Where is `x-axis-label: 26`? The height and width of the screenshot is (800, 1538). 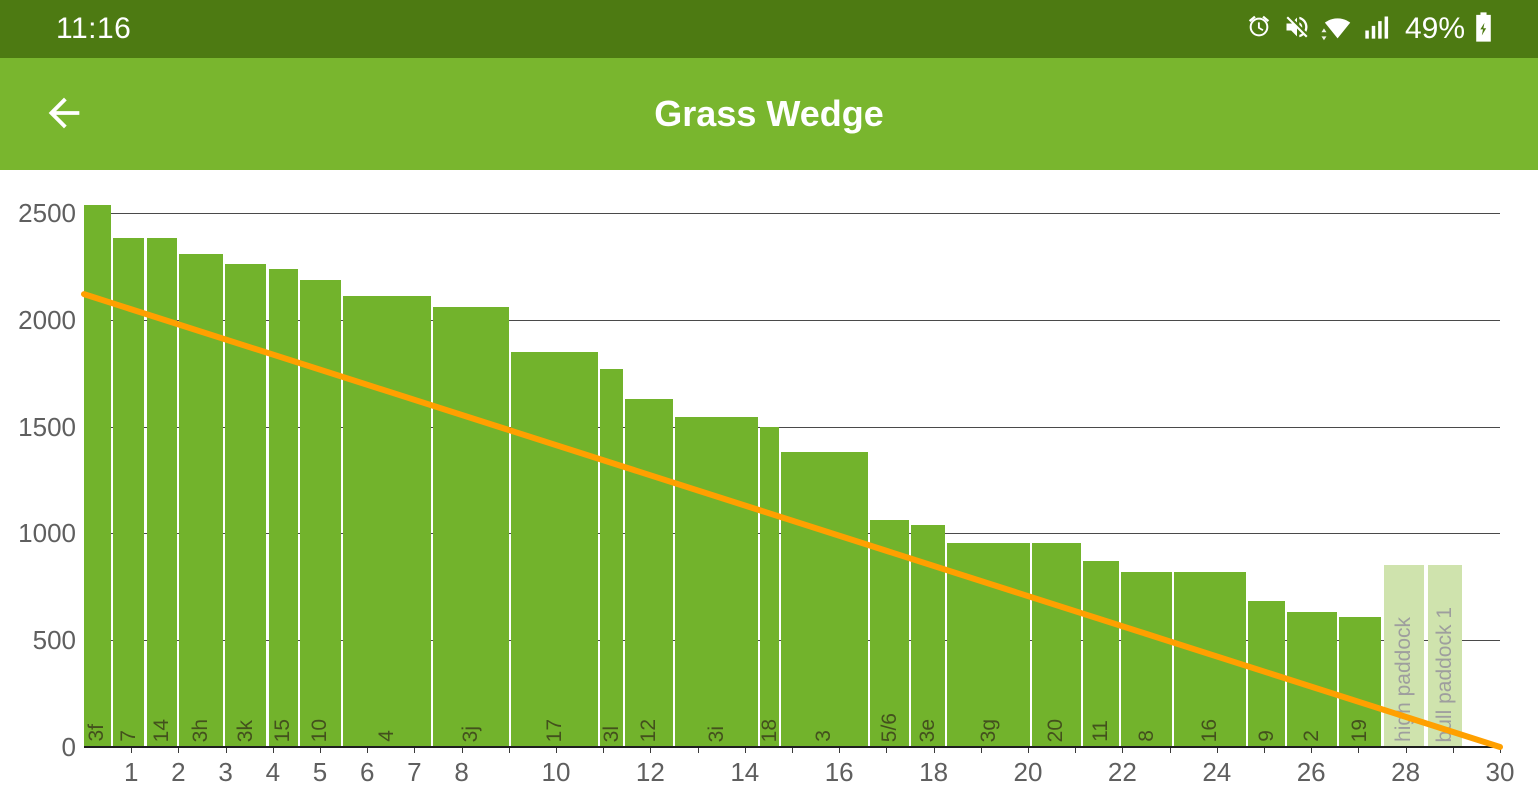 x-axis-label: 26 is located at coordinates (1311, 772).